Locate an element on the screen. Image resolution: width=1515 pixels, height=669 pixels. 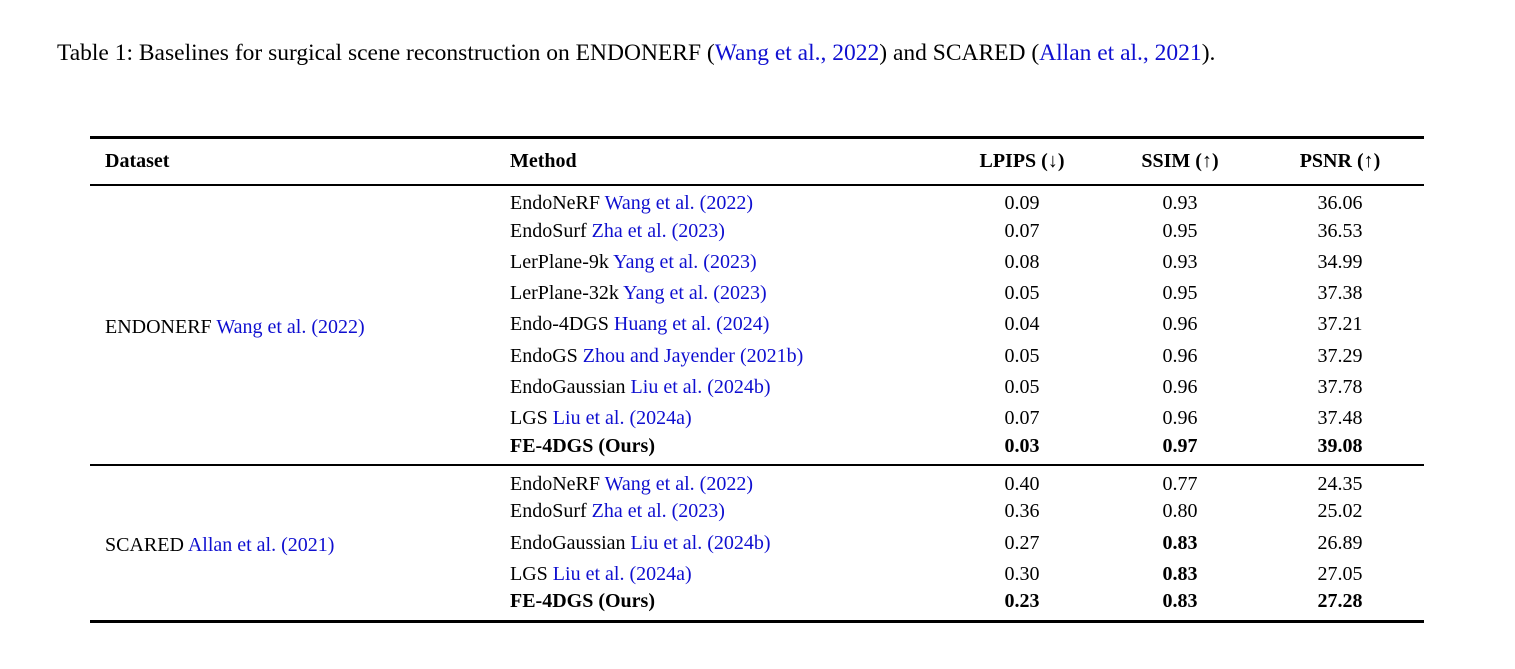
dataset-citation-link: Wang et al. (2022) is located at coordinates (290, 327).